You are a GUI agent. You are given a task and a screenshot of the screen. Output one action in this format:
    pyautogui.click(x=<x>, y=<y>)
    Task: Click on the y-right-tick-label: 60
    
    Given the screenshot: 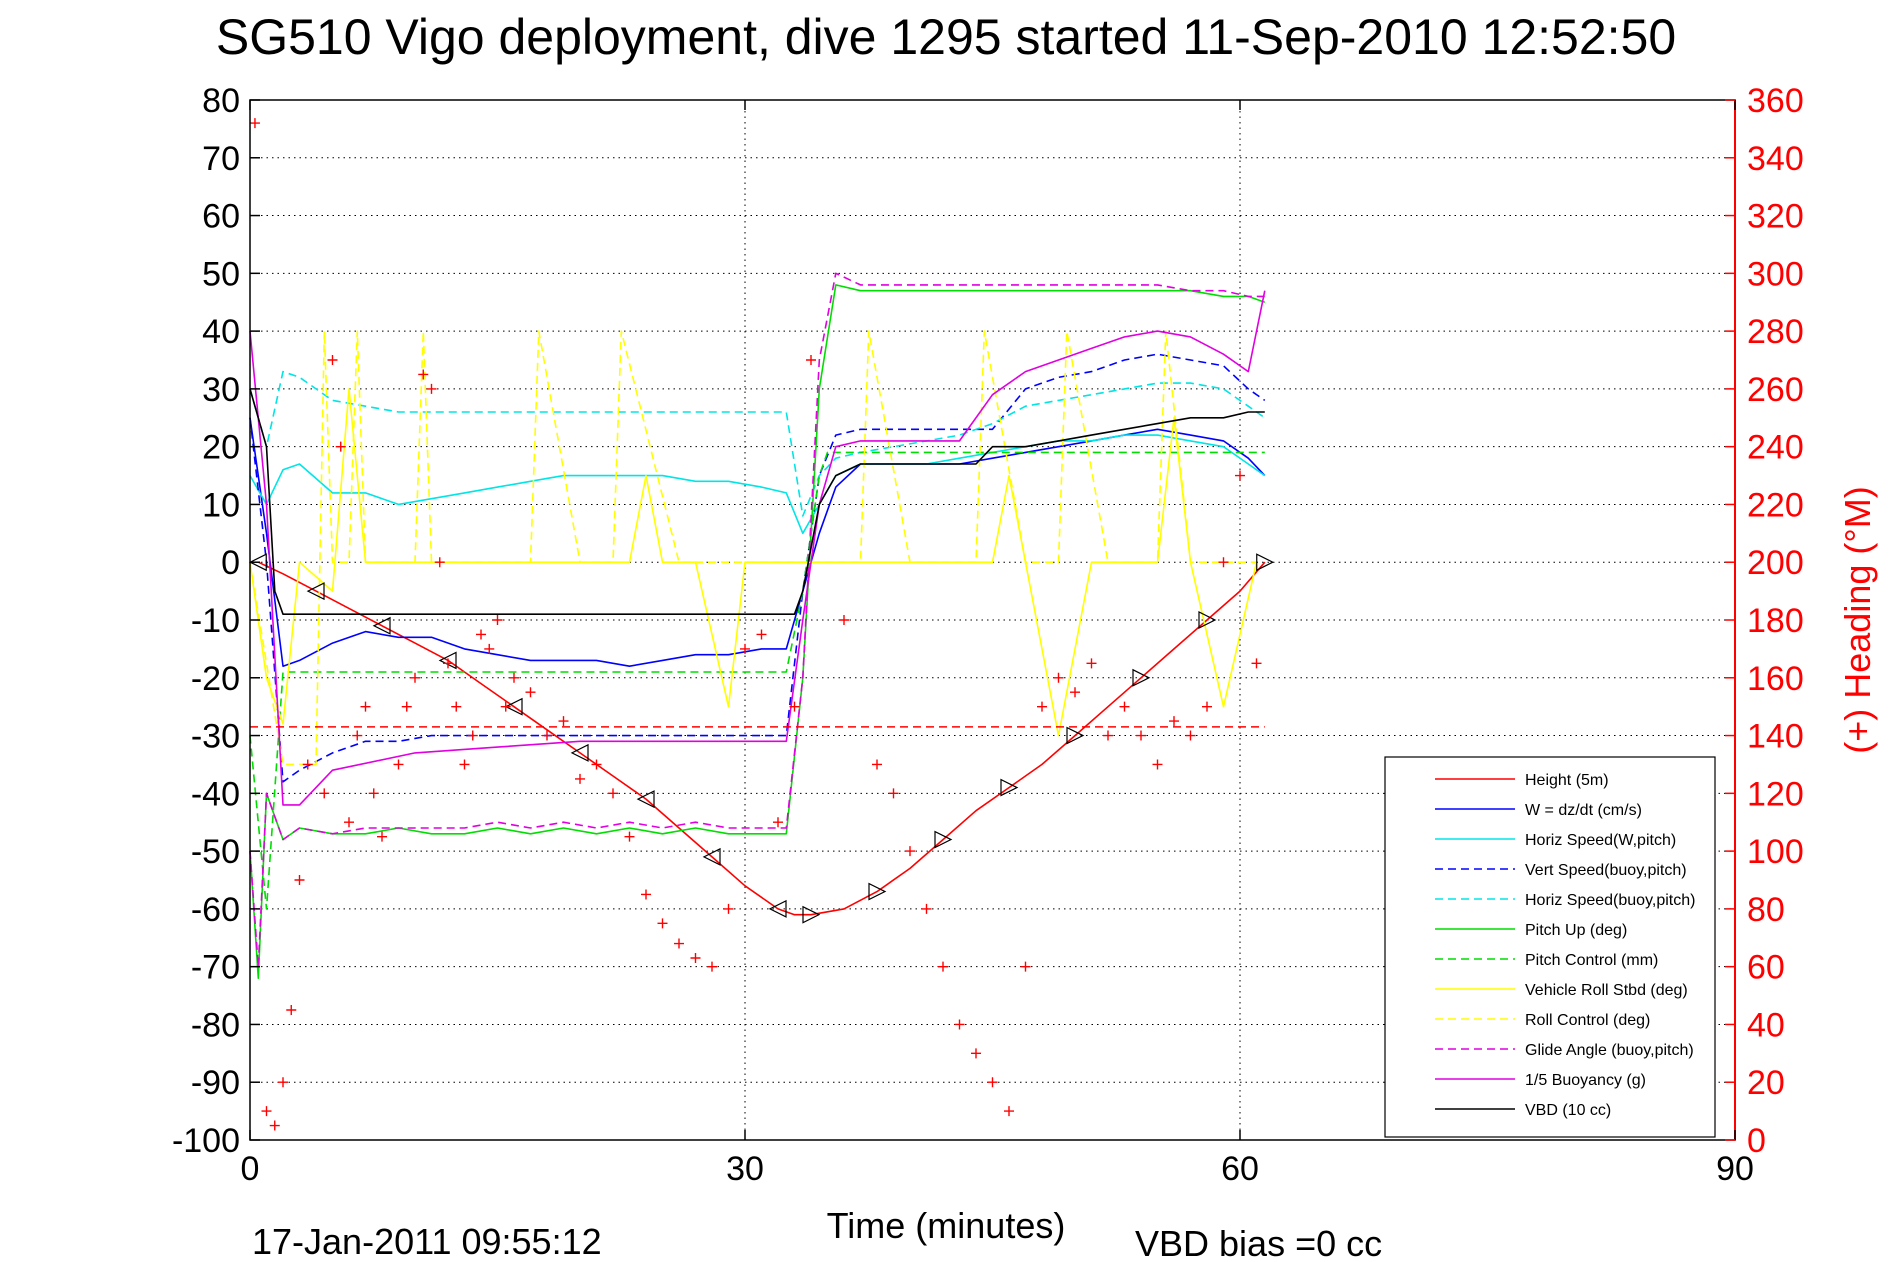 What is the action you would take?
    pyautogui.click(x=1766, y=968)
    